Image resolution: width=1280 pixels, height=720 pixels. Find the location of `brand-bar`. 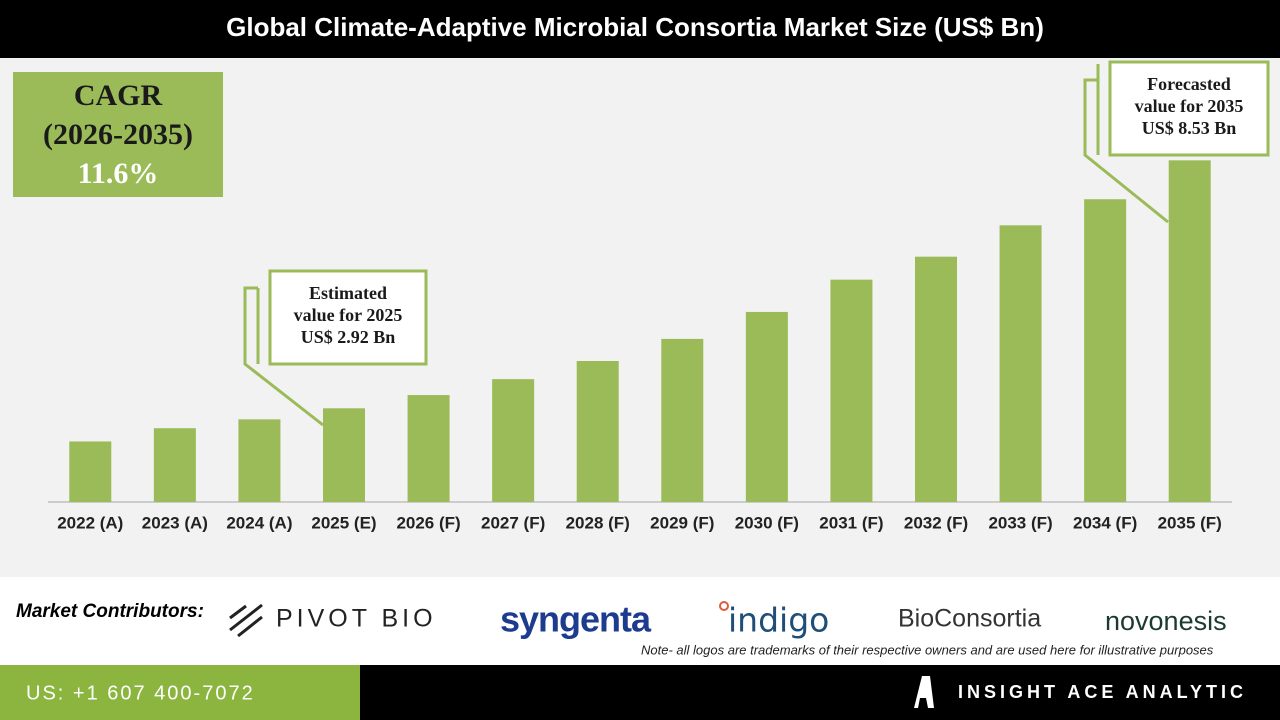

brand-bar is located at coordinates (820, 692).